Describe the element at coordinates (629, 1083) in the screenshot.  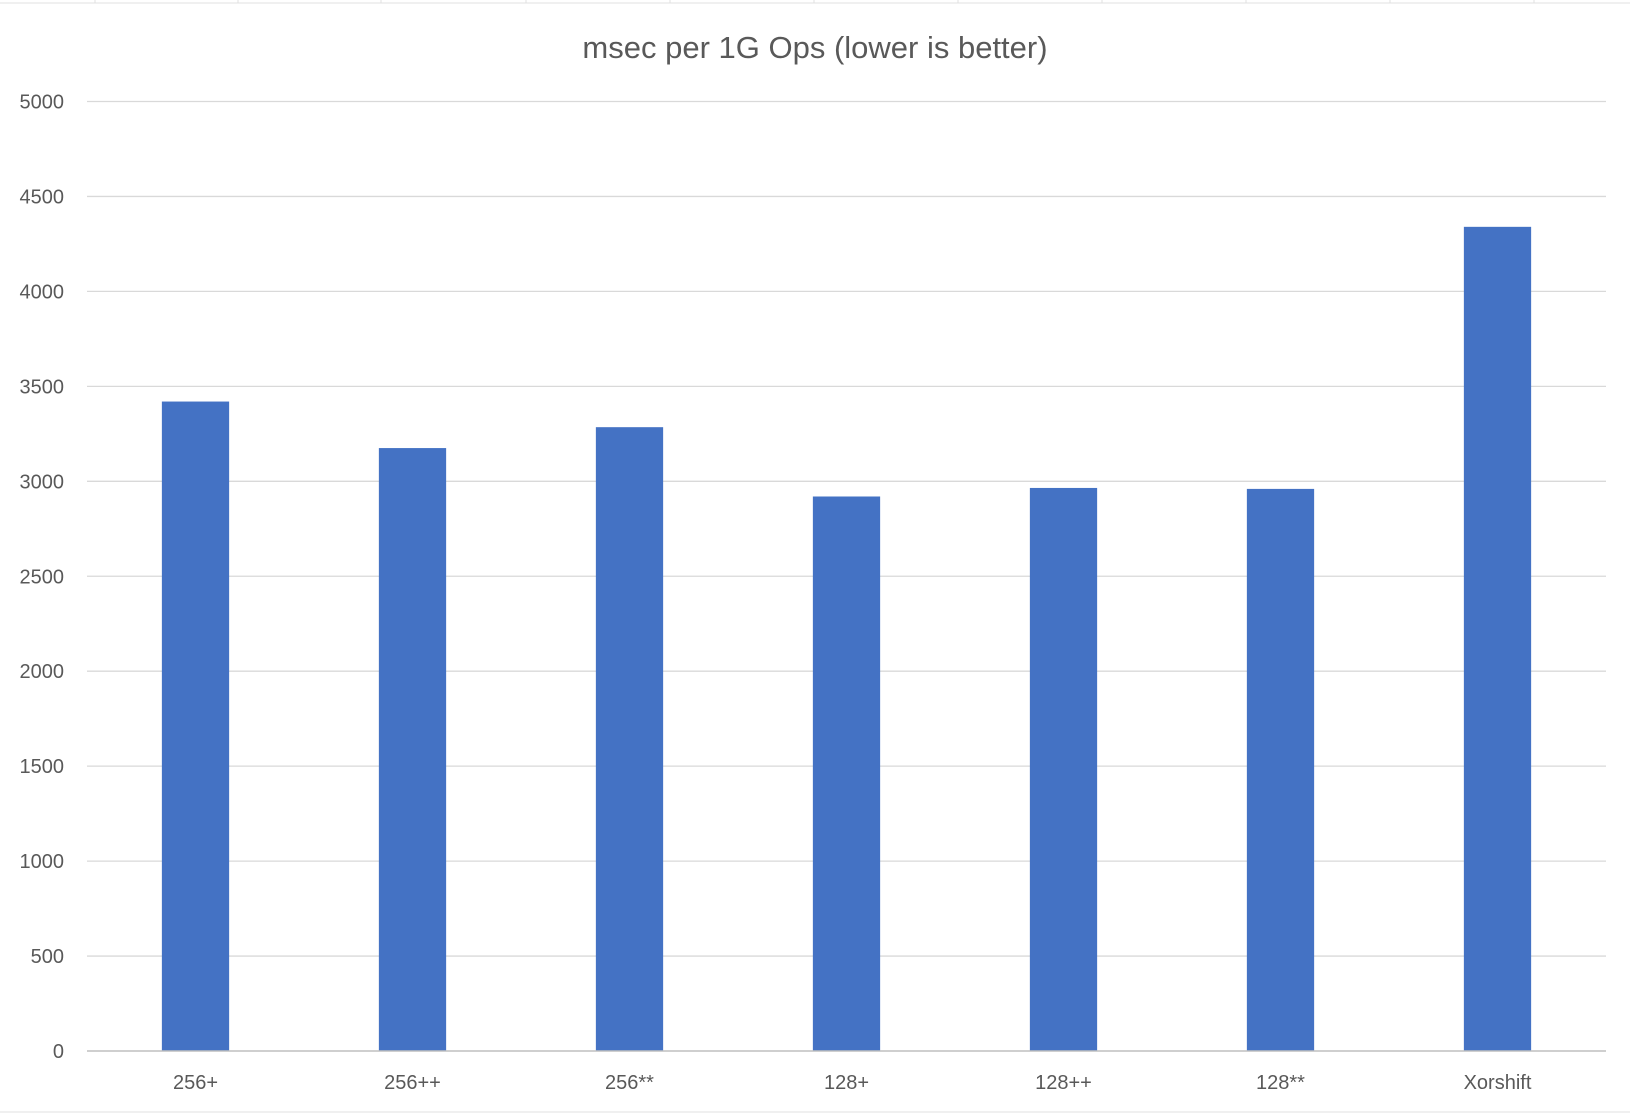
I see `x-tick-label: 256**` at that location.